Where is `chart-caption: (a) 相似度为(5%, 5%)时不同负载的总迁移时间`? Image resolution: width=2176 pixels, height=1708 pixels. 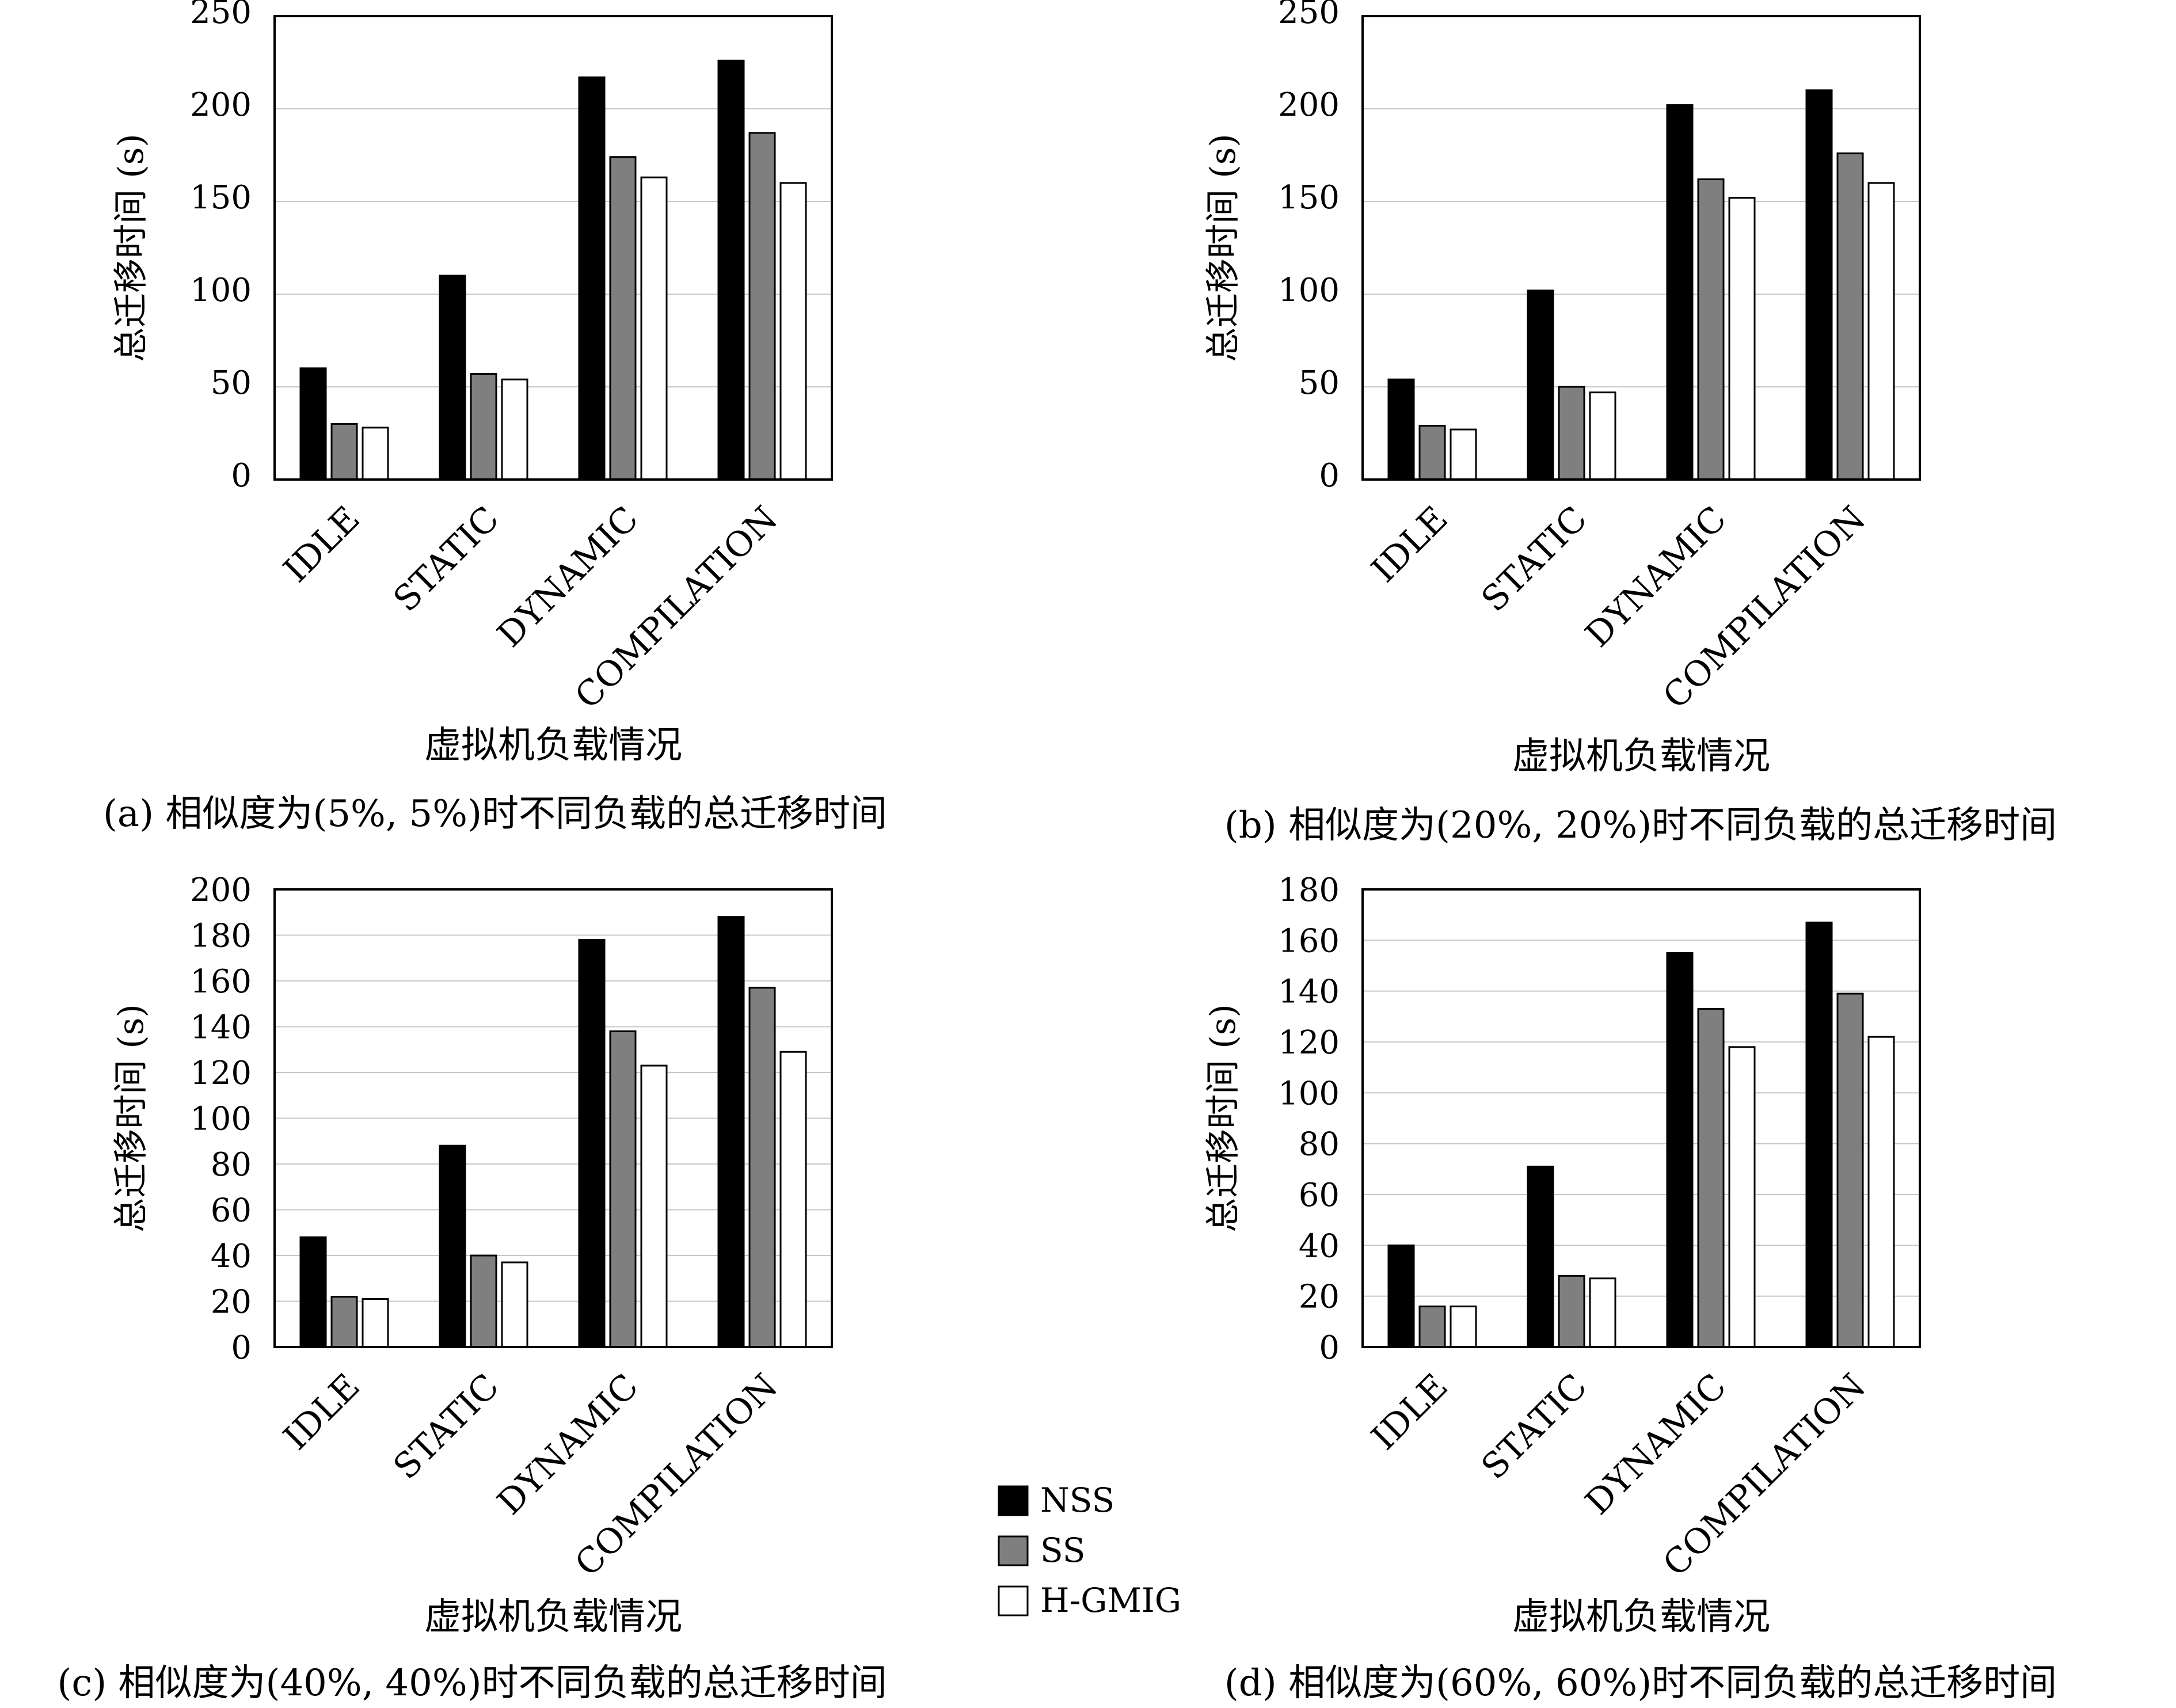
chart-caption: (a) 相似度为(5%, 5%)时不同负载的总迁移时间 is located at coordinates (495, 814).